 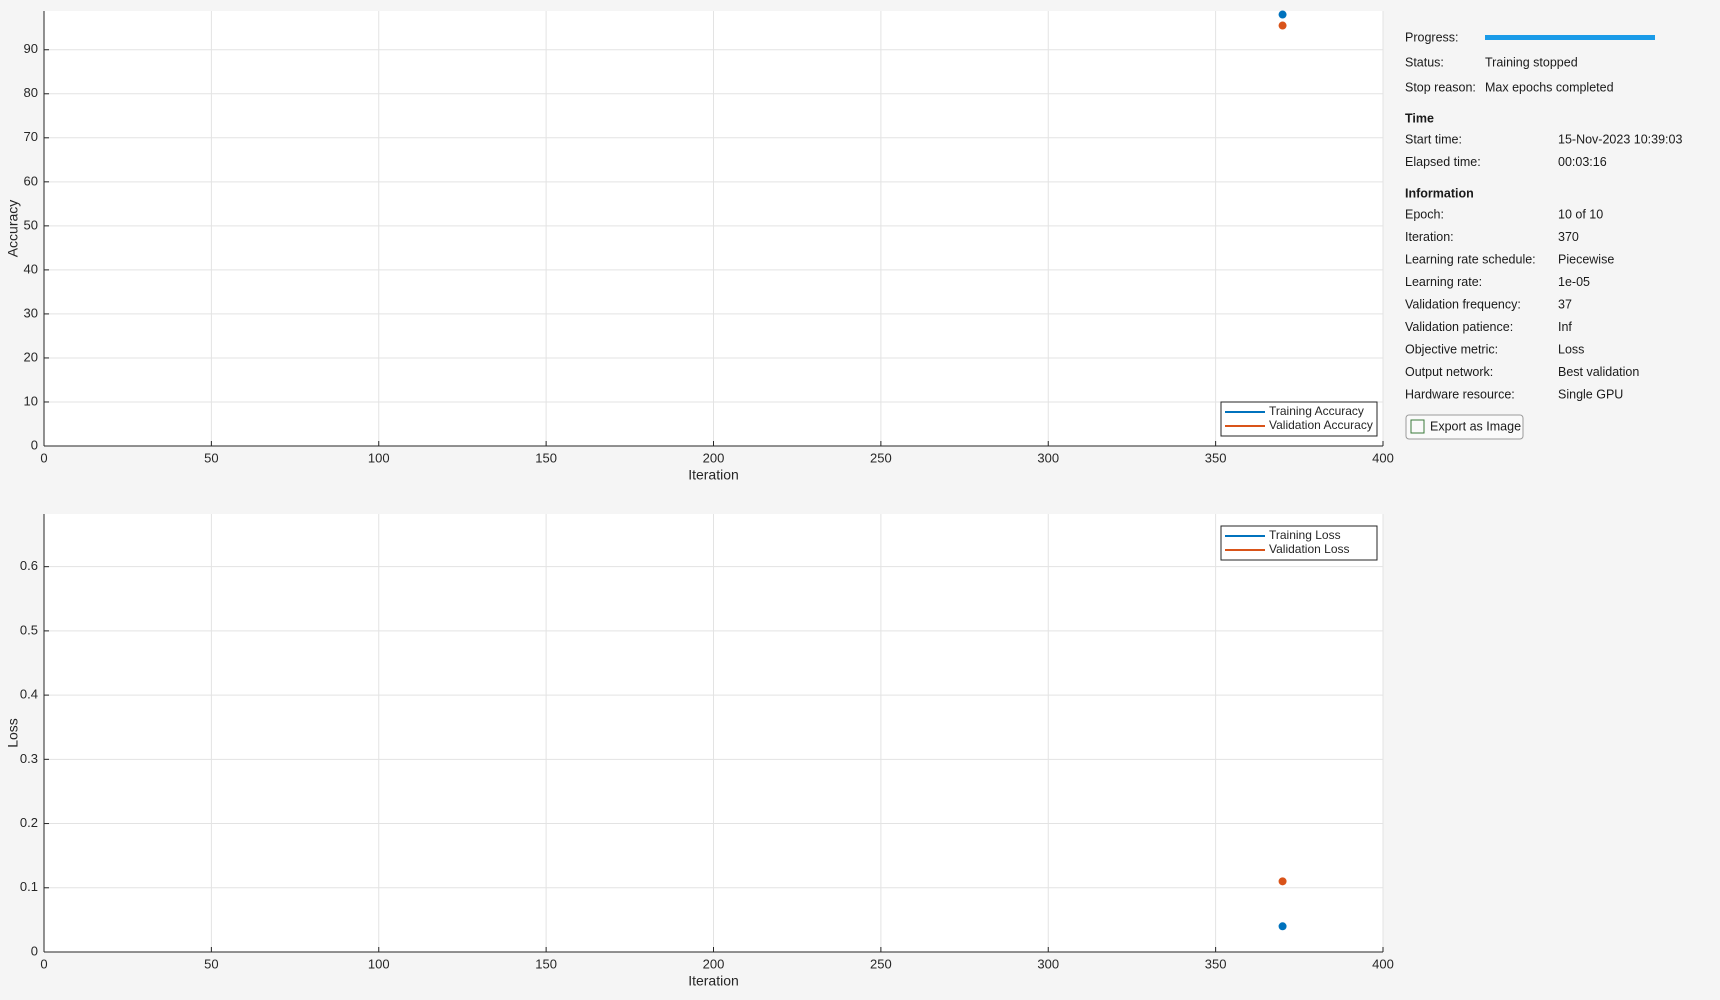 I want to click on legend-label: Training Accuracy, so click(x=1316, y=411).